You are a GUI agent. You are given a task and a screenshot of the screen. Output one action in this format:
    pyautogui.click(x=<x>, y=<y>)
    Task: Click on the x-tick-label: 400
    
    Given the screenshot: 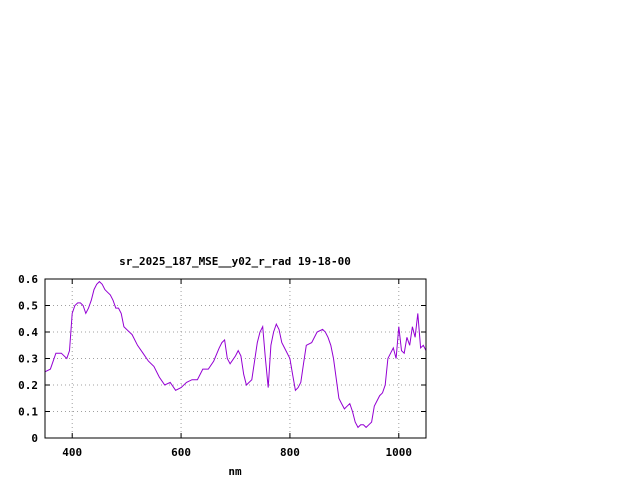 What is the action you would take?
    pyautogui.click(x=72, y=452)
    